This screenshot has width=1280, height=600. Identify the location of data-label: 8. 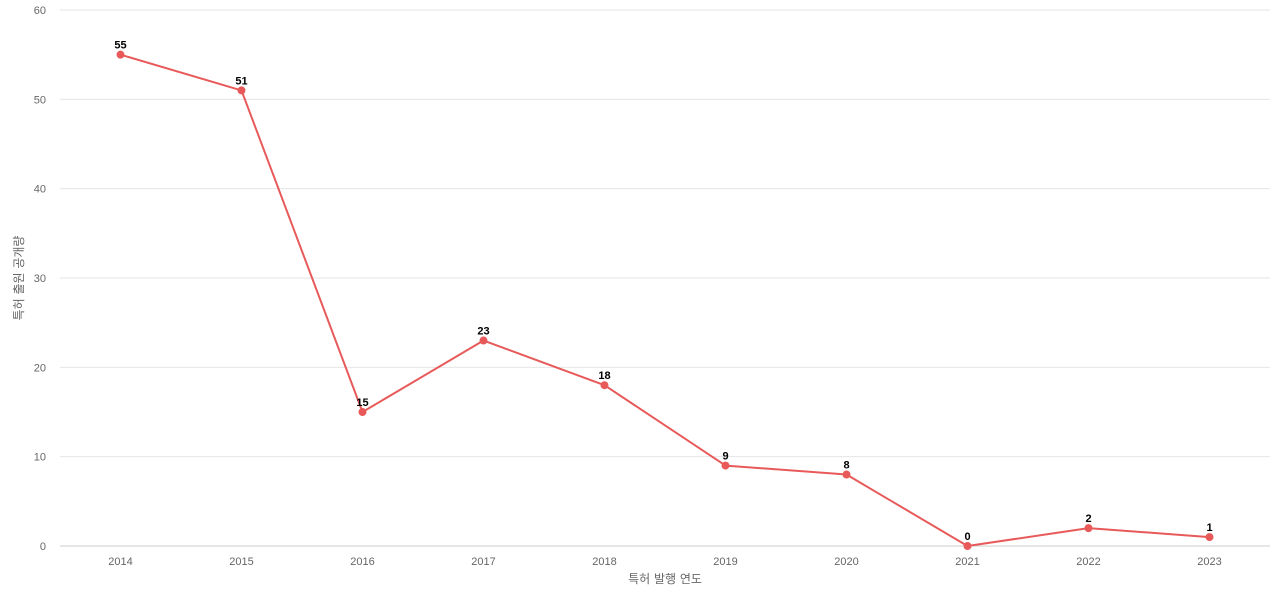
(846, 466).